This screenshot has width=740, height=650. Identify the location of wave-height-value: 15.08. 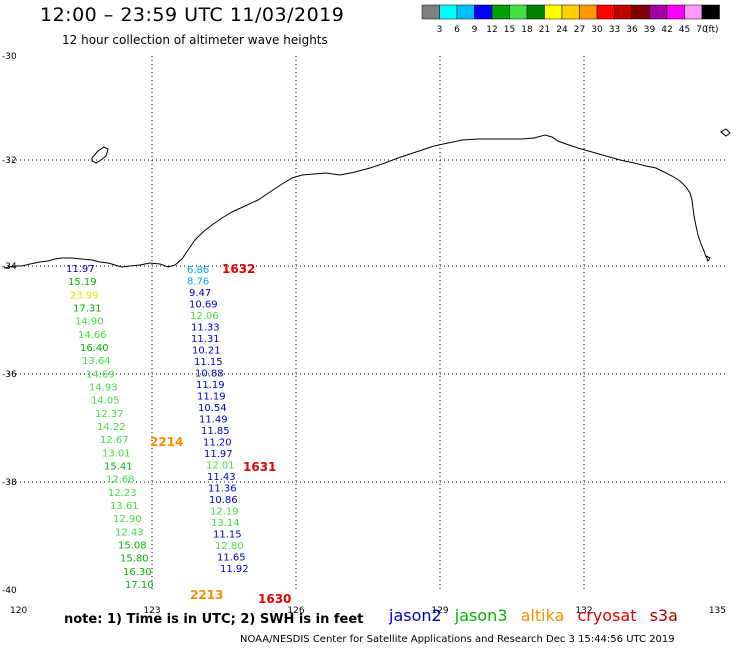
(132, 546).